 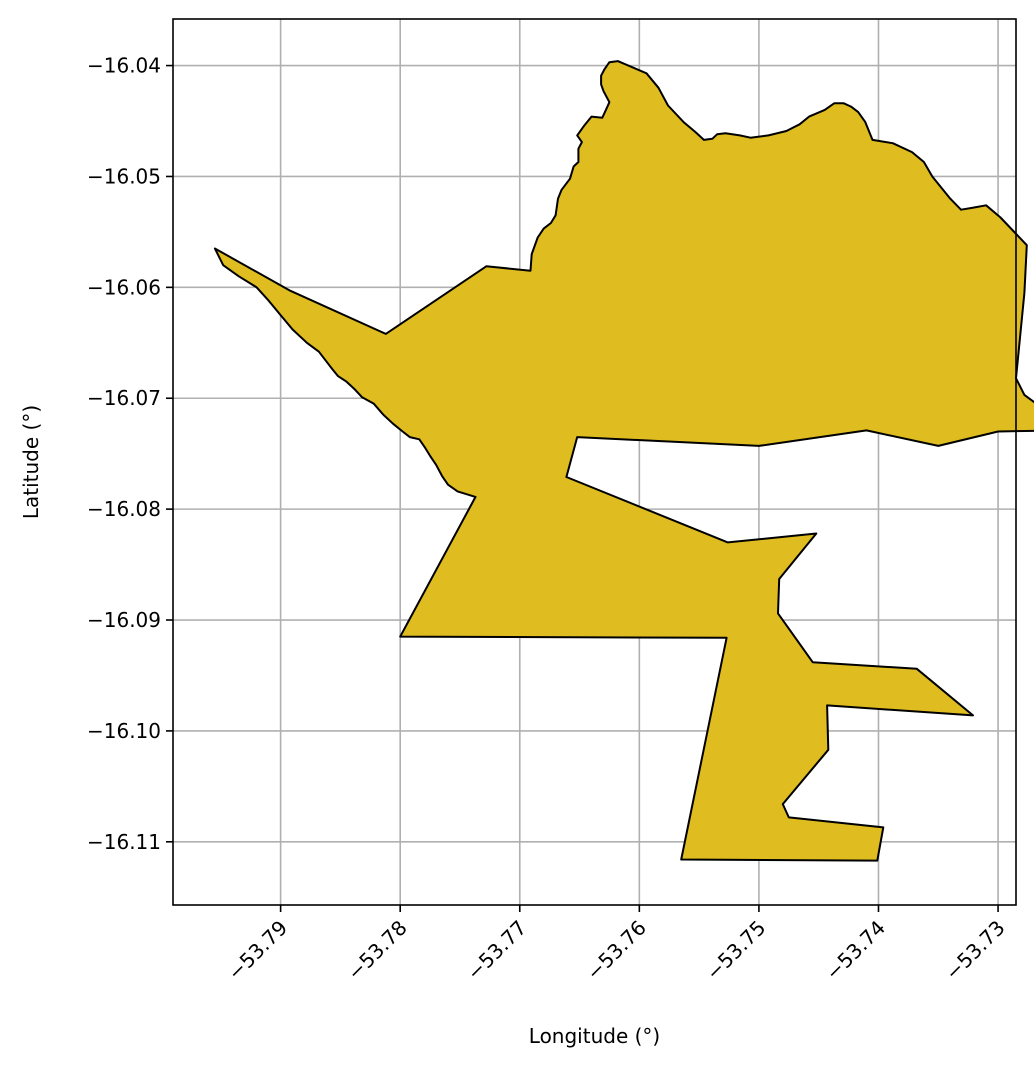 I want to click on x-tick-label-5: −53.74, so click(x=855, y=950).